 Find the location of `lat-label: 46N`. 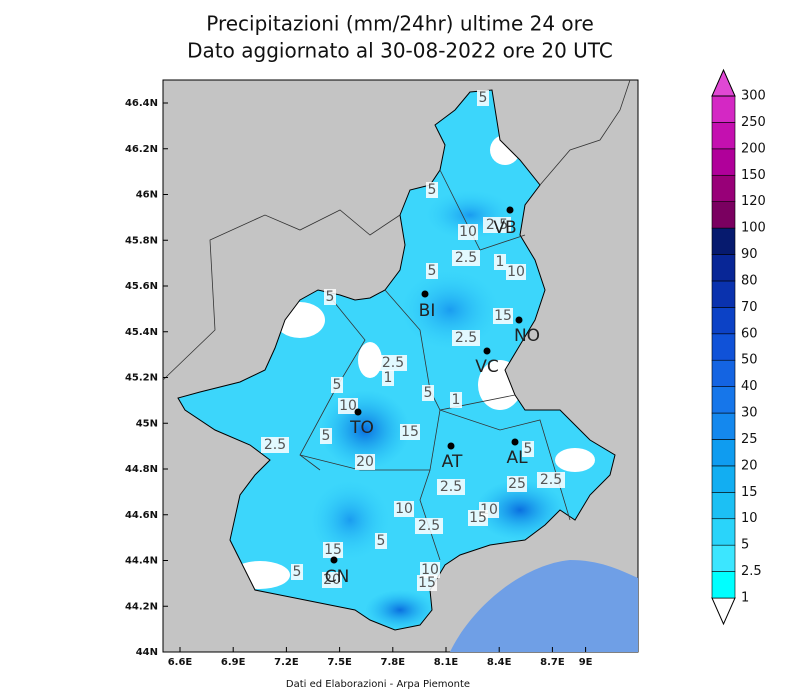

lat-label: 46N is located at coordinates (147, 195).